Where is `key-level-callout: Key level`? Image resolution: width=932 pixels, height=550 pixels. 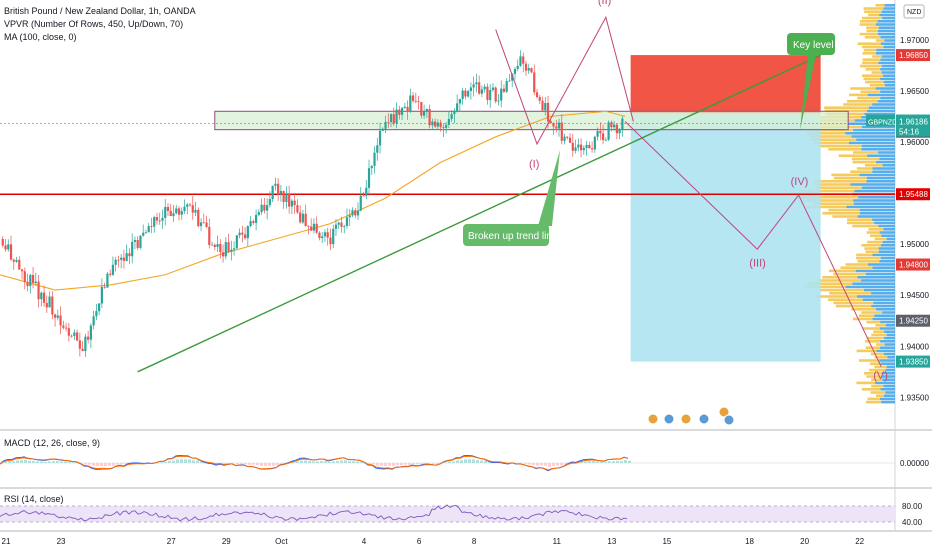
key-level-callout: Key level is located at coordinates (811, 81).